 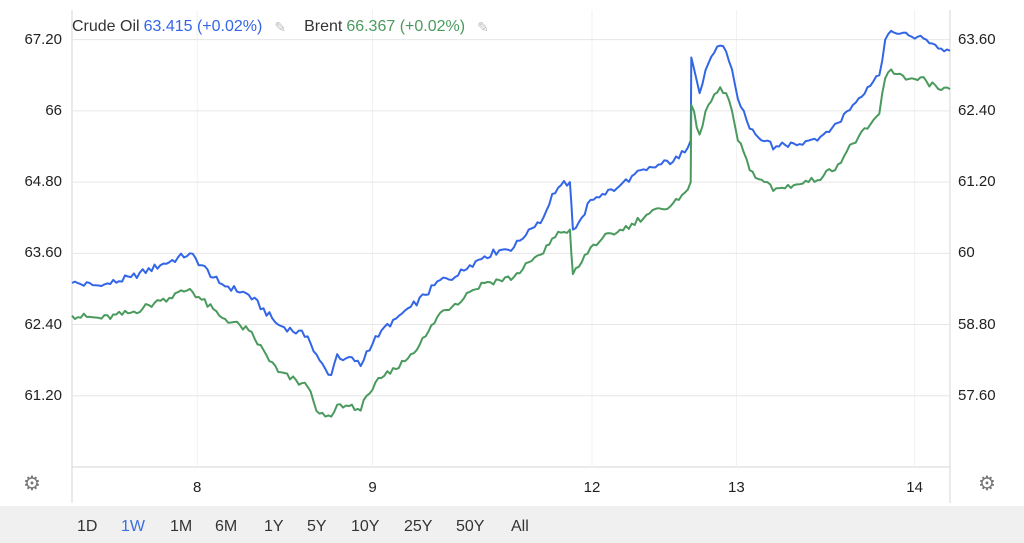 I want to click on range-1d-button: 1D, so click(x=87, y=526).